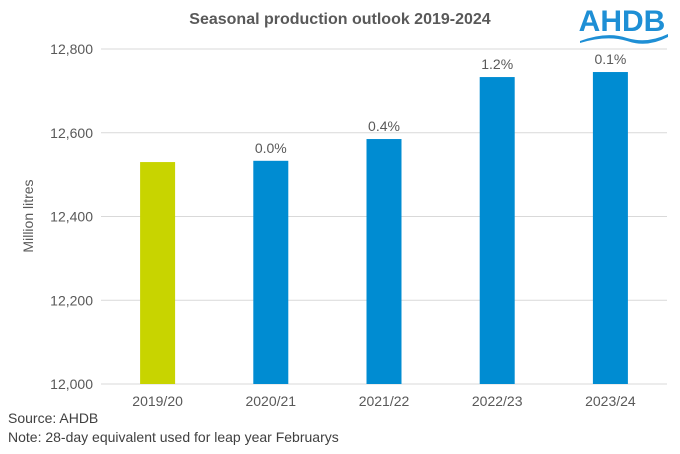  I want to click on x-tick-label: 2020/21, so click(270, 401).